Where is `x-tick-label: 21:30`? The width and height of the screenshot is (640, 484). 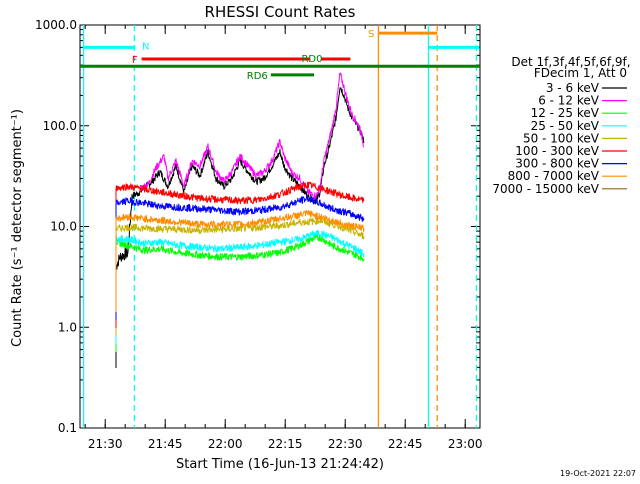
x-tick-label: 21:30 is located at coordinates (105, 444).